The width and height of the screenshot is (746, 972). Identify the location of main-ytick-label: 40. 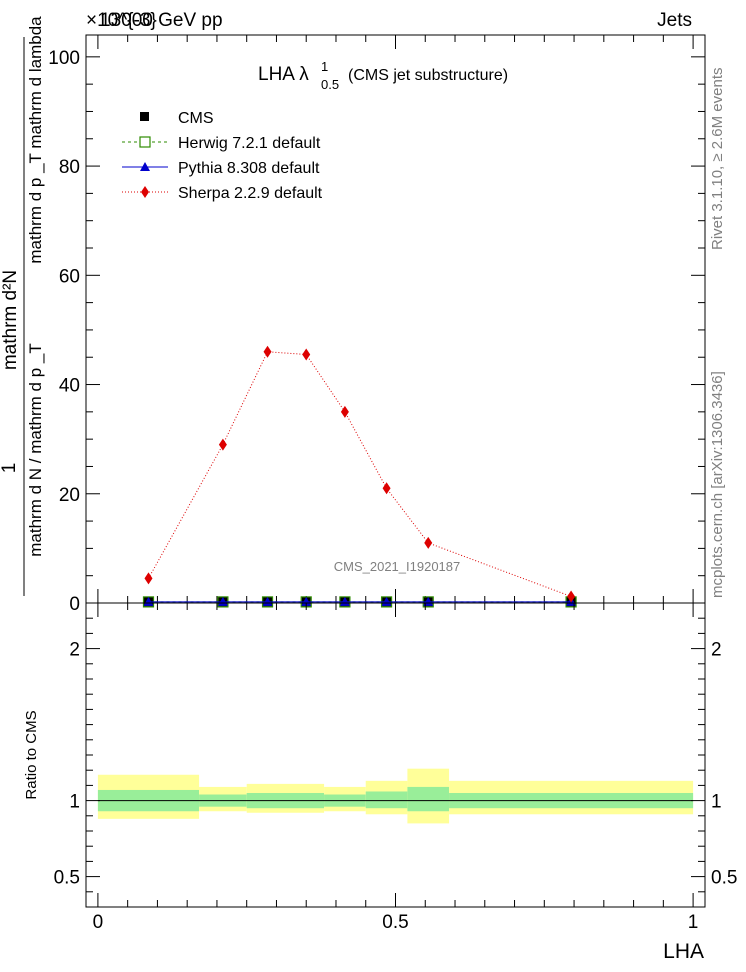
(69, 386).